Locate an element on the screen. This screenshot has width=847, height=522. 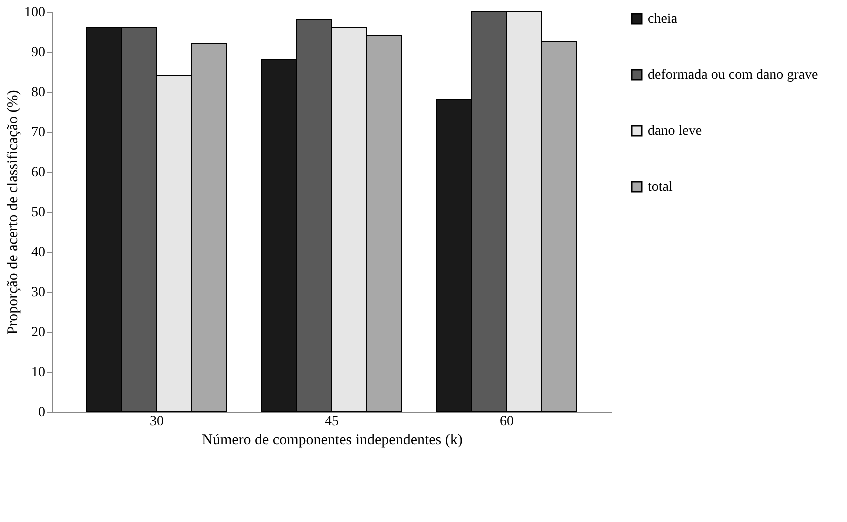
y-tick-label: 90 is located at coordinates (39, 53).